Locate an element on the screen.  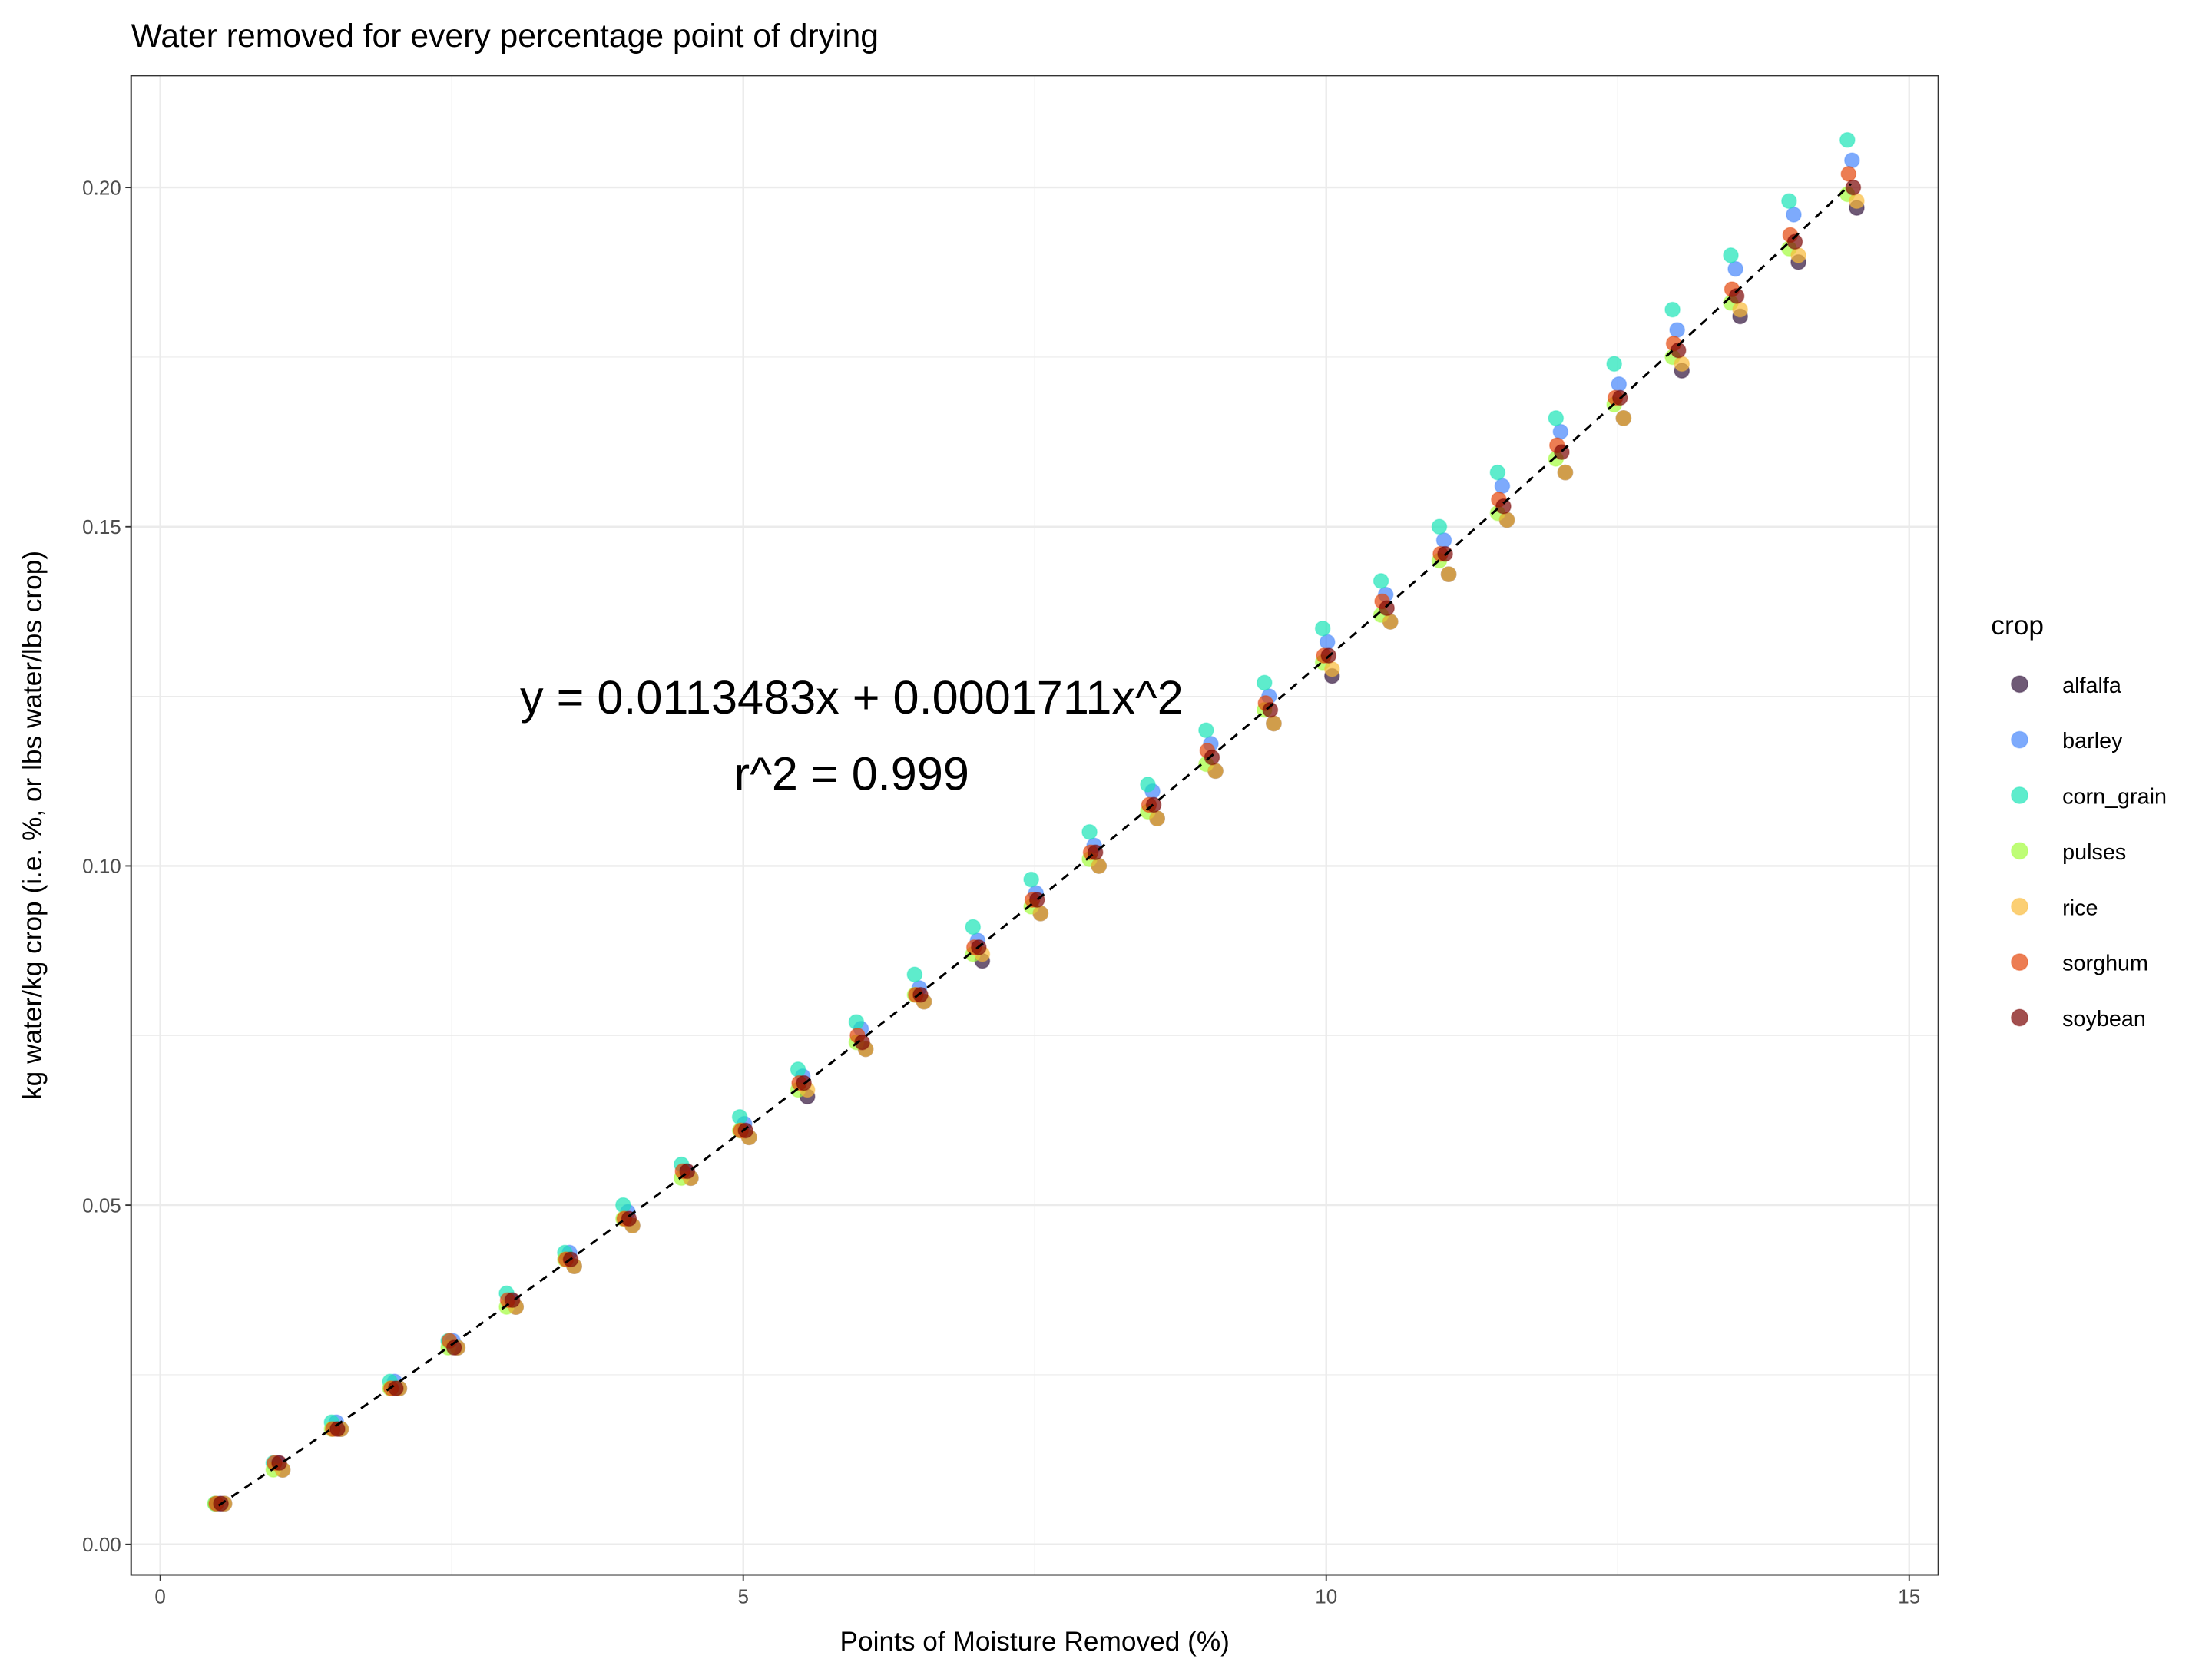
x-tick-label: 15 is located at coordinates (1909, 1597).